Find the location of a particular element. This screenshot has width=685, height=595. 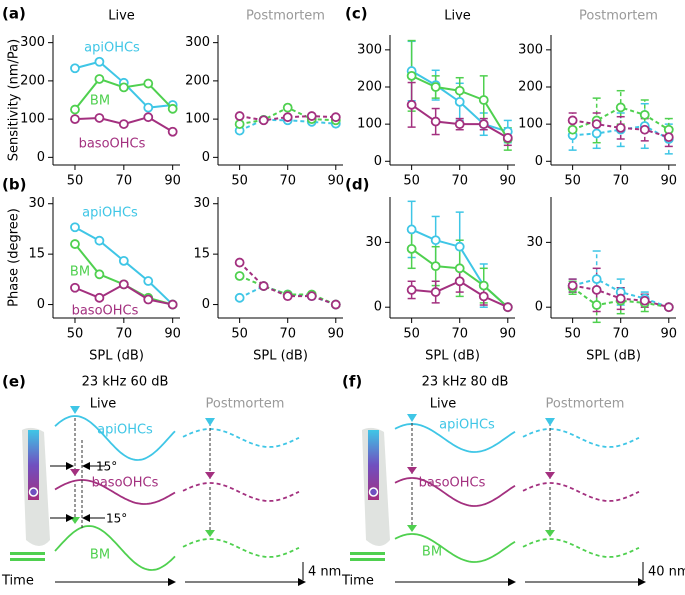

wave-label: apiOHCs is located at coordinates (467, 425).